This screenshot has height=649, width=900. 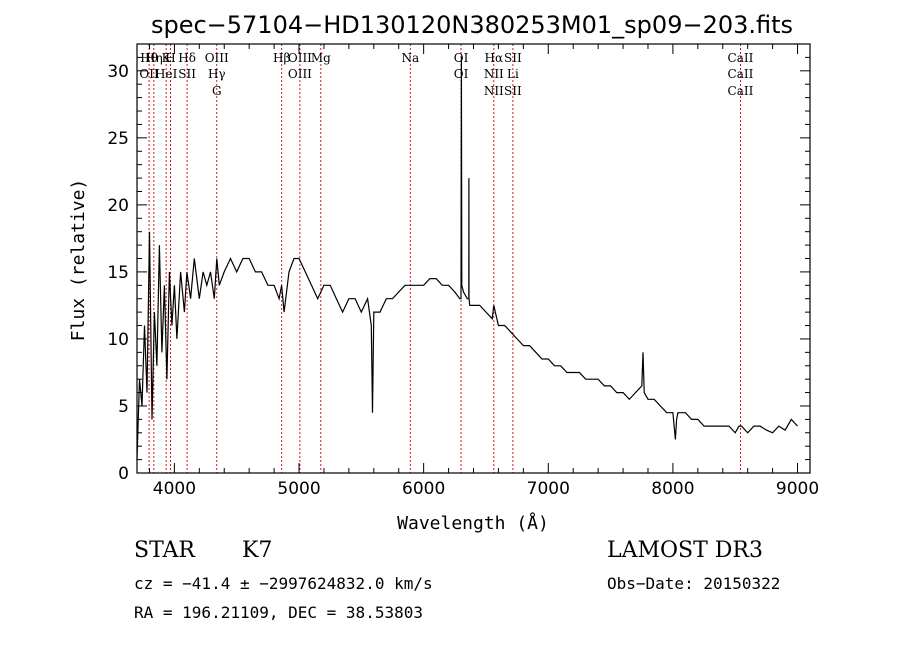 What do you see at coordinates (473, 523) in the screenshot?
I see `x-axis-label: Wavelength (Å)` at bounding box center [473, 523].